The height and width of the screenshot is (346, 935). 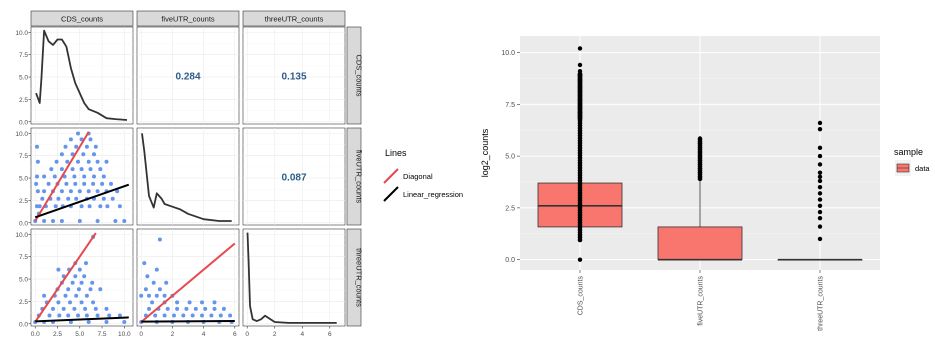 What do you see at coordinates (396, 153) in the screenshot?
I see `legend-title: Lines` at bounding box center [396, 153].